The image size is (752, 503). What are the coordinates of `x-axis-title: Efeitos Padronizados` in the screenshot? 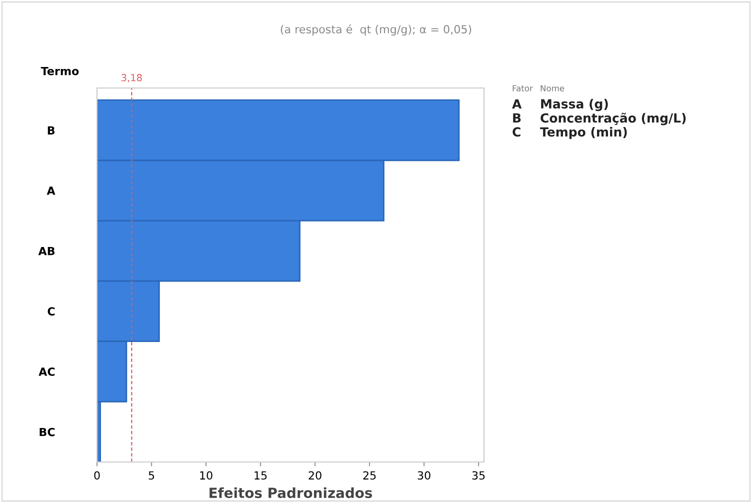 It's located at (291, 492).